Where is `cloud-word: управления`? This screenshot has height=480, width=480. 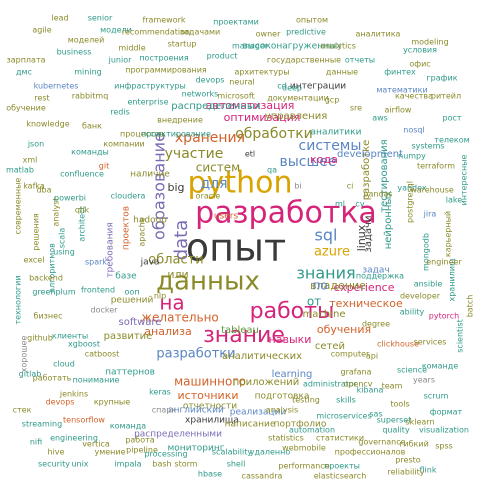
cloud-word: управления is located at coordinates (296, 116).